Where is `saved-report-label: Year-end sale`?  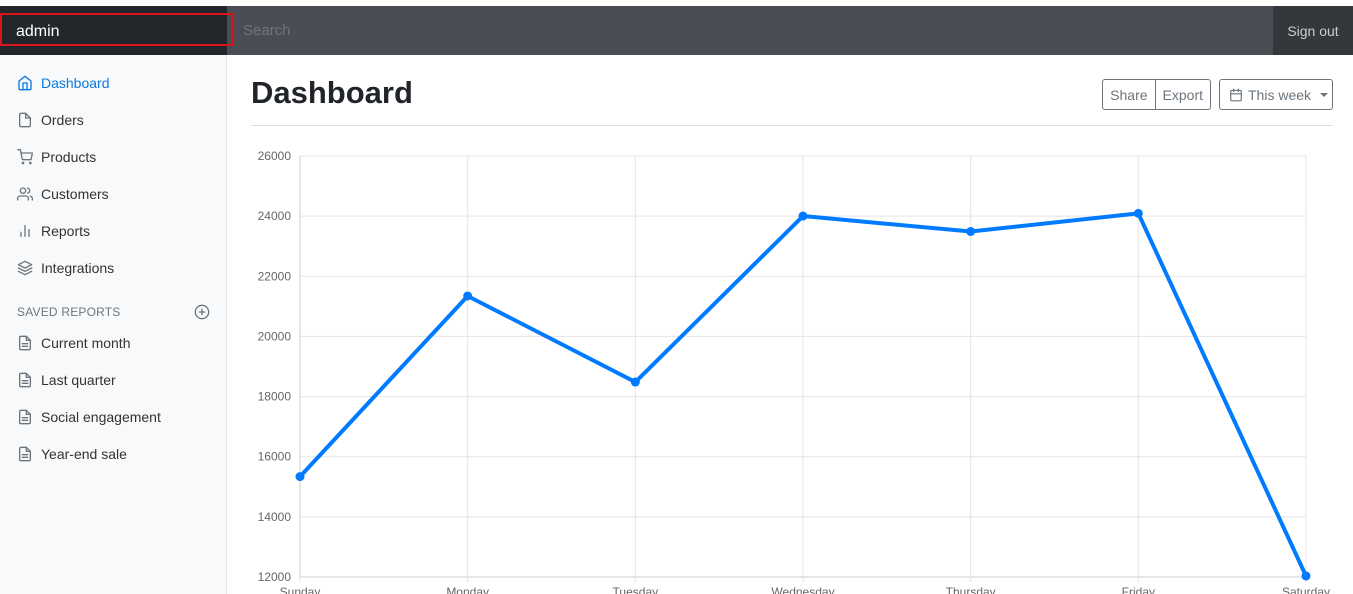
saved-report-label: Year-end sale is located at coordinates (84, 453).